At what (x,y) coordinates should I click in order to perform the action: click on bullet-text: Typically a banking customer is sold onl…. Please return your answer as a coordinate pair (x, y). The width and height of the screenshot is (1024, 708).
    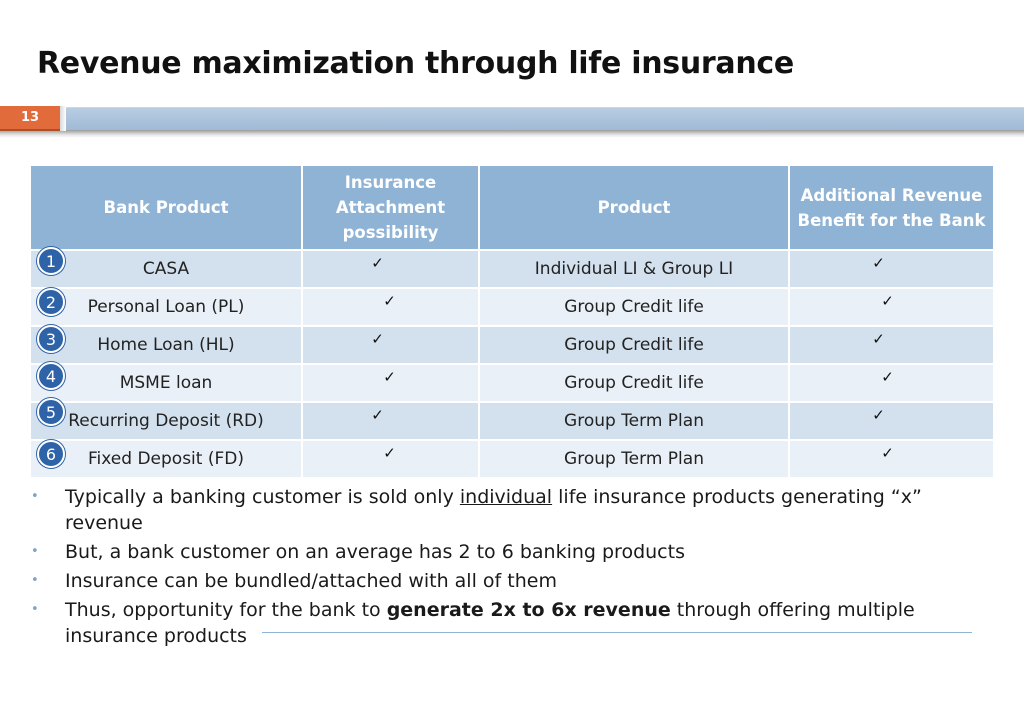
    Looking at the image, I should click on (262, 497).